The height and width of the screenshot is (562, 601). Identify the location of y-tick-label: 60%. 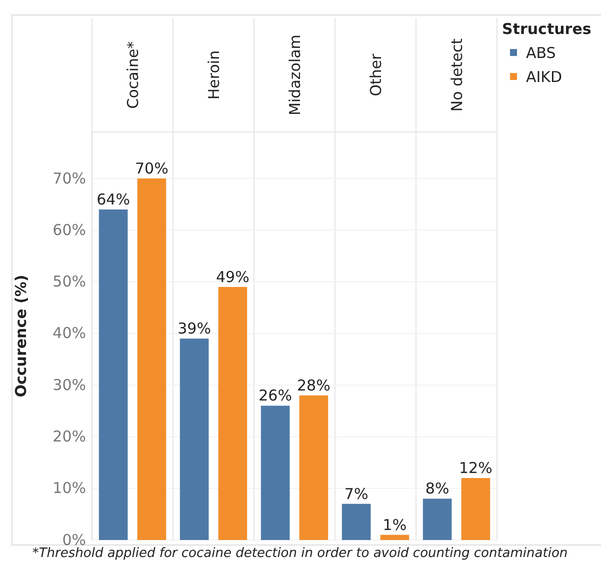
(69, 229).